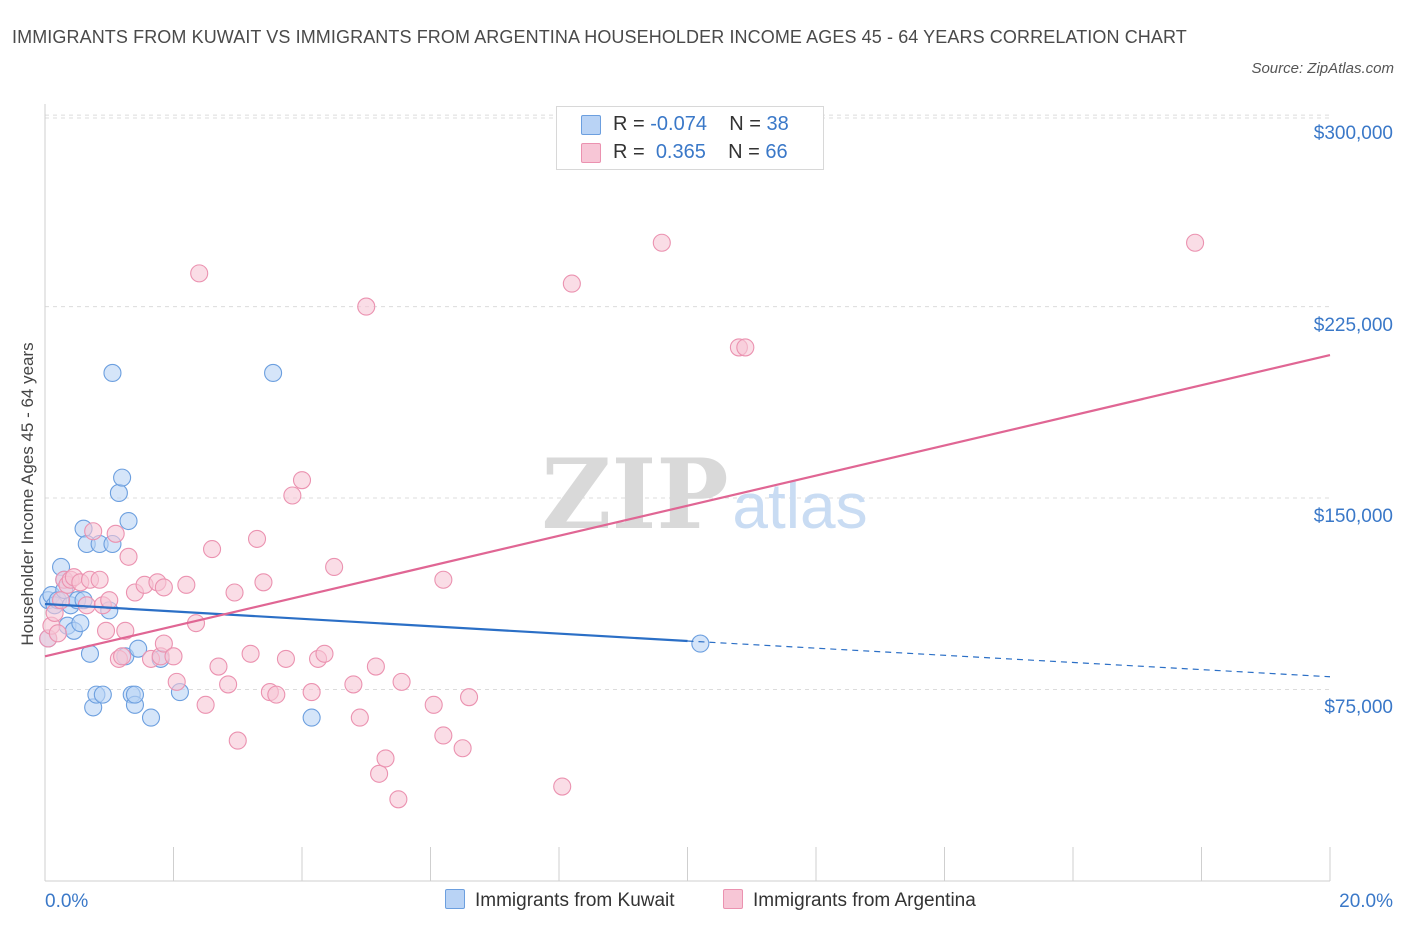 Image resolution: width=1406 pixels, height=930 pixels. I want to click on source-label: Source: ZipAtlas.com, so click(1322, 68).